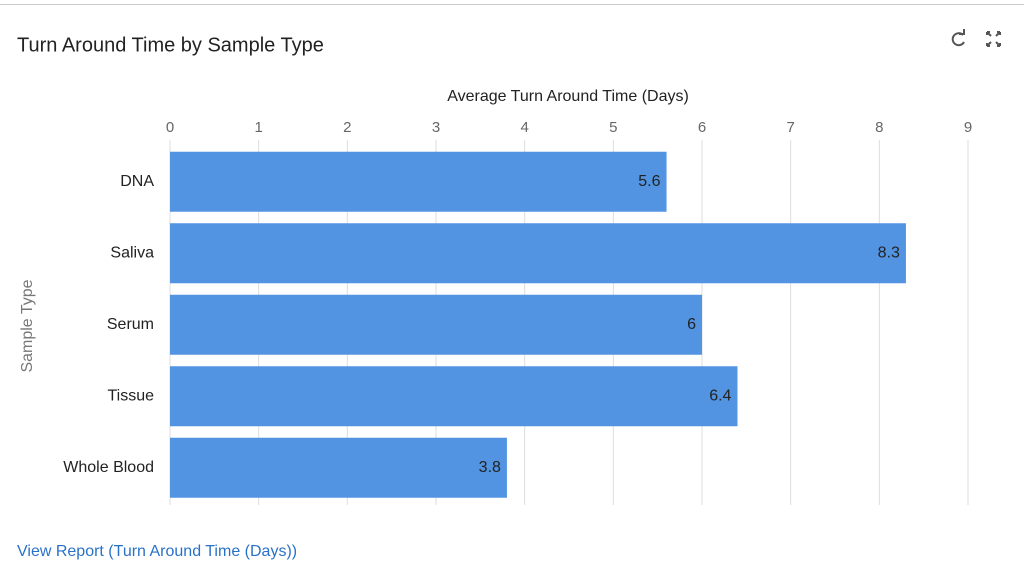 This screenshot has height=584, width=1024. What do you see at coordinates (490, 467) in the screenshot?
I see `value-label: 3.8` at bounding box center [490, 467].